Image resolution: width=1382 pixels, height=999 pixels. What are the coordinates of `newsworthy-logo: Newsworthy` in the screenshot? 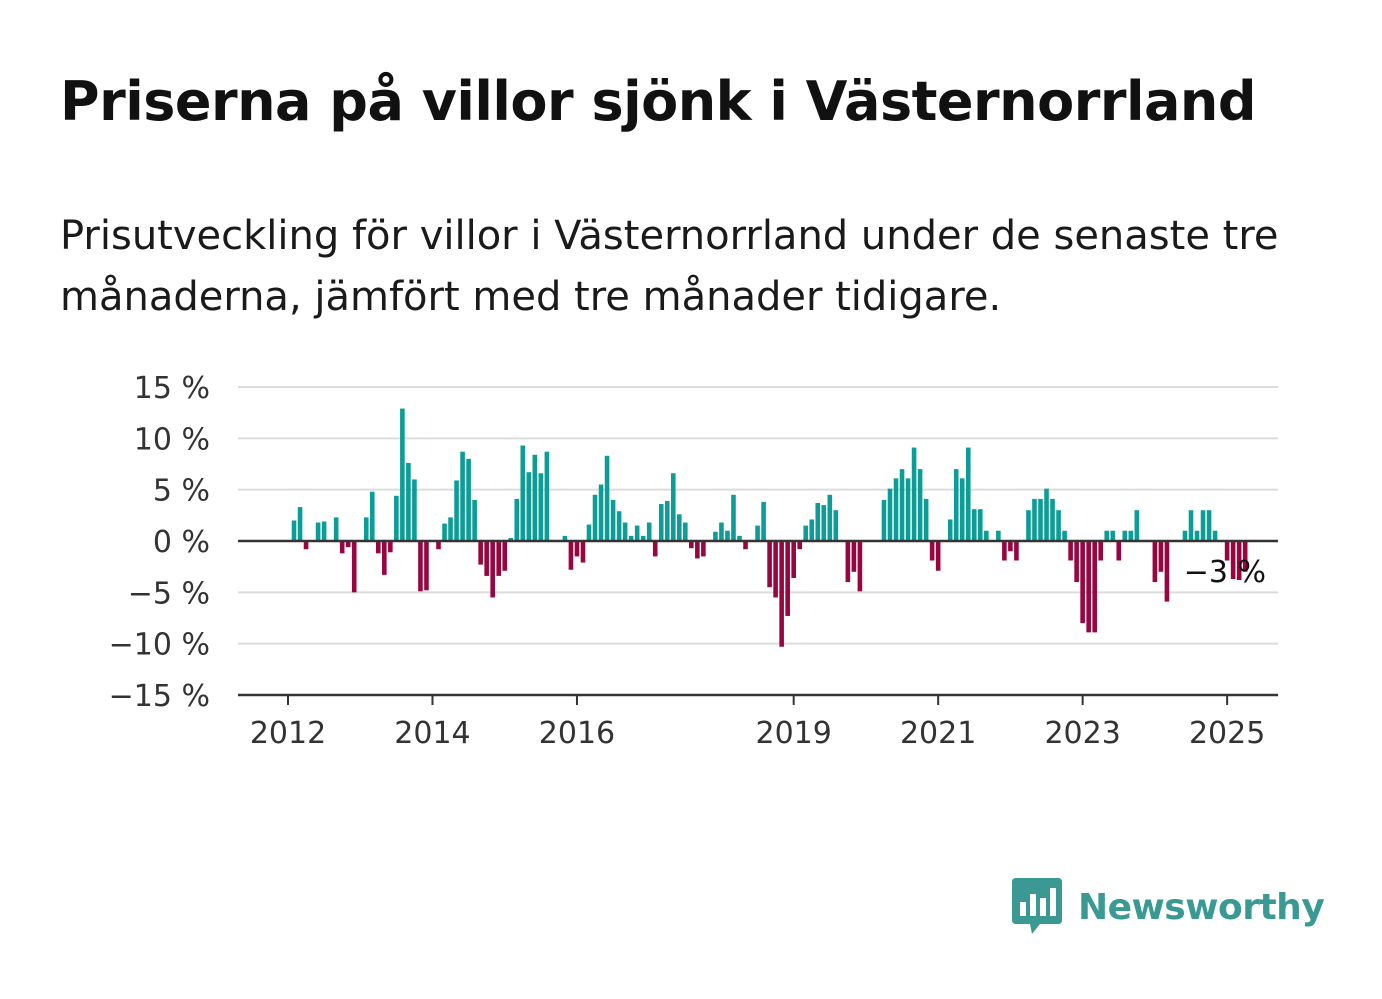 It's located at (1167, 907).